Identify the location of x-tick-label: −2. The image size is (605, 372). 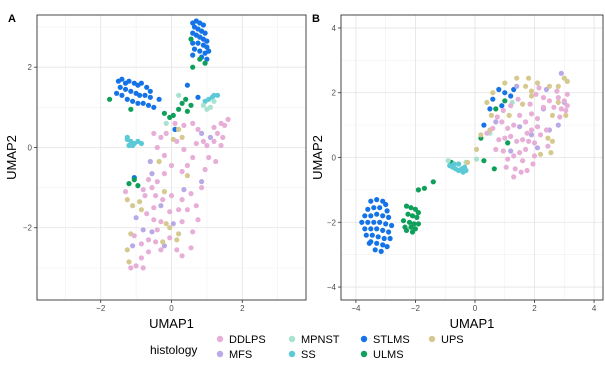
(101, 308).